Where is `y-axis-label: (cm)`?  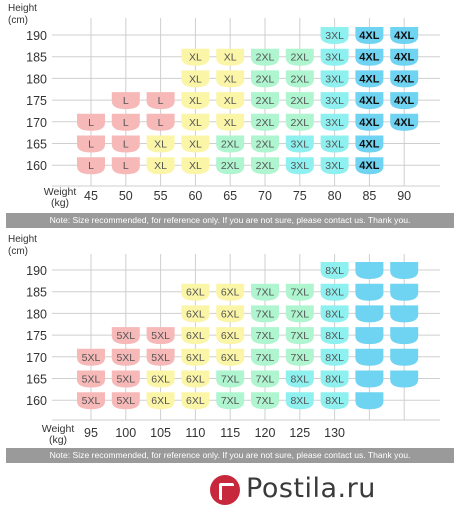
y-axis-label: (cm) is located at coordinates (18, 251).